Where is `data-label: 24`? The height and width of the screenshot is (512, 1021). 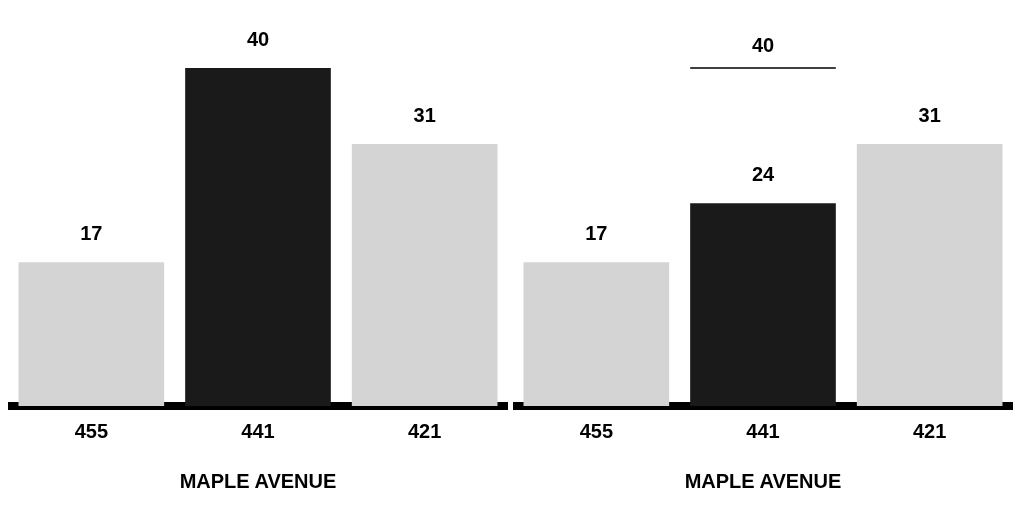 data-label: 24 is located at coordinates (763, 173).